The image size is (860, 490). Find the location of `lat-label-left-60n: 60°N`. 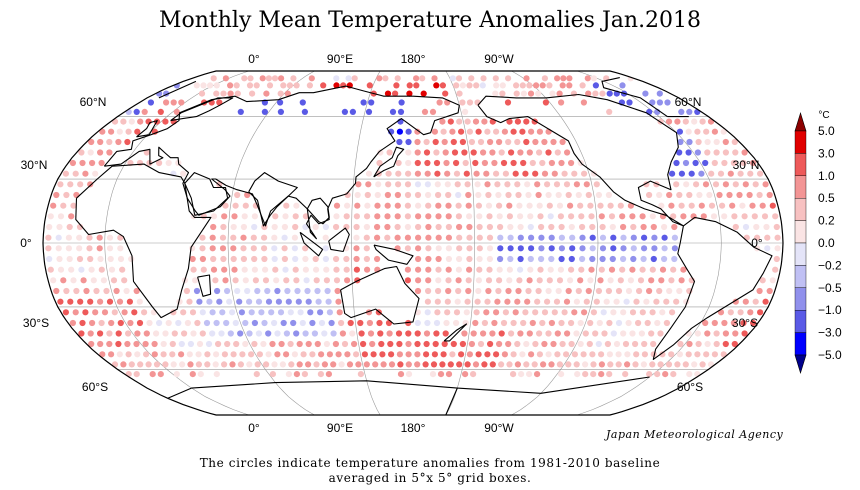

lat-label-left-60n: 60°N is located at coordinates (93, 102).